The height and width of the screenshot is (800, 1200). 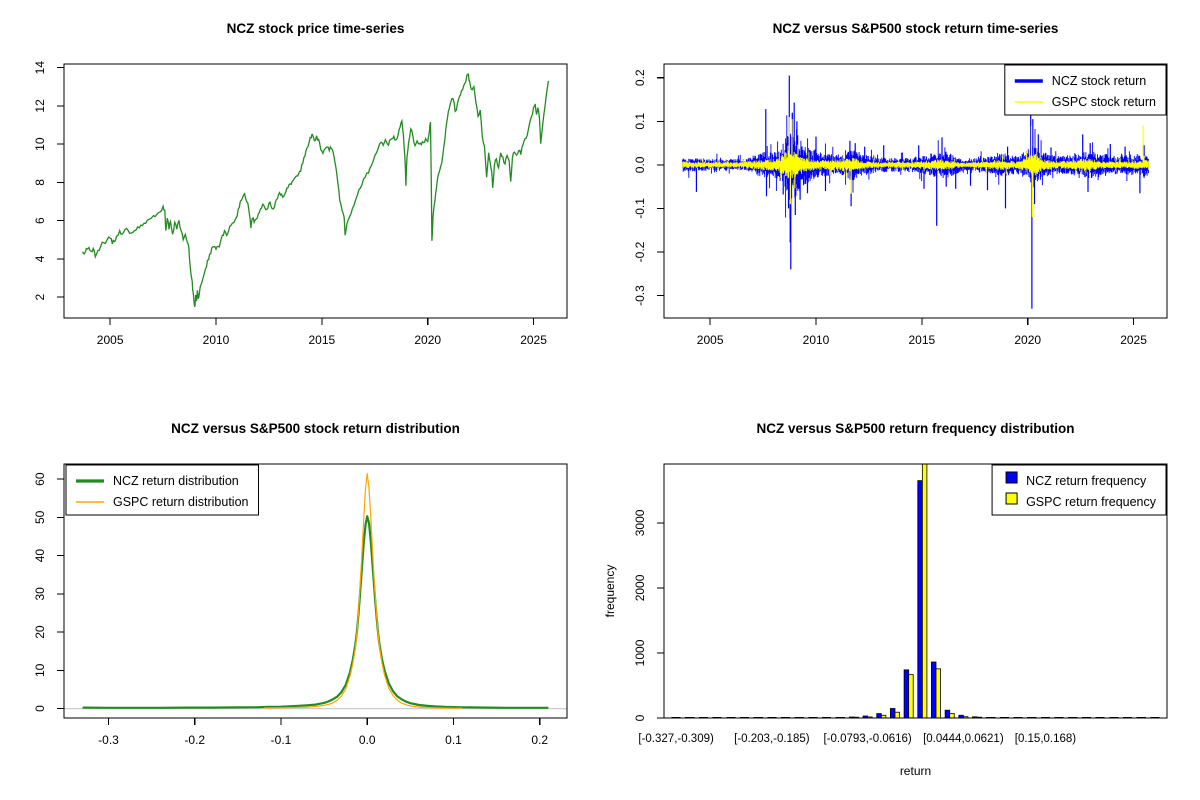 I want to click on bin-label: [-0.0793,-0.0616), so click(x=868, y=739).